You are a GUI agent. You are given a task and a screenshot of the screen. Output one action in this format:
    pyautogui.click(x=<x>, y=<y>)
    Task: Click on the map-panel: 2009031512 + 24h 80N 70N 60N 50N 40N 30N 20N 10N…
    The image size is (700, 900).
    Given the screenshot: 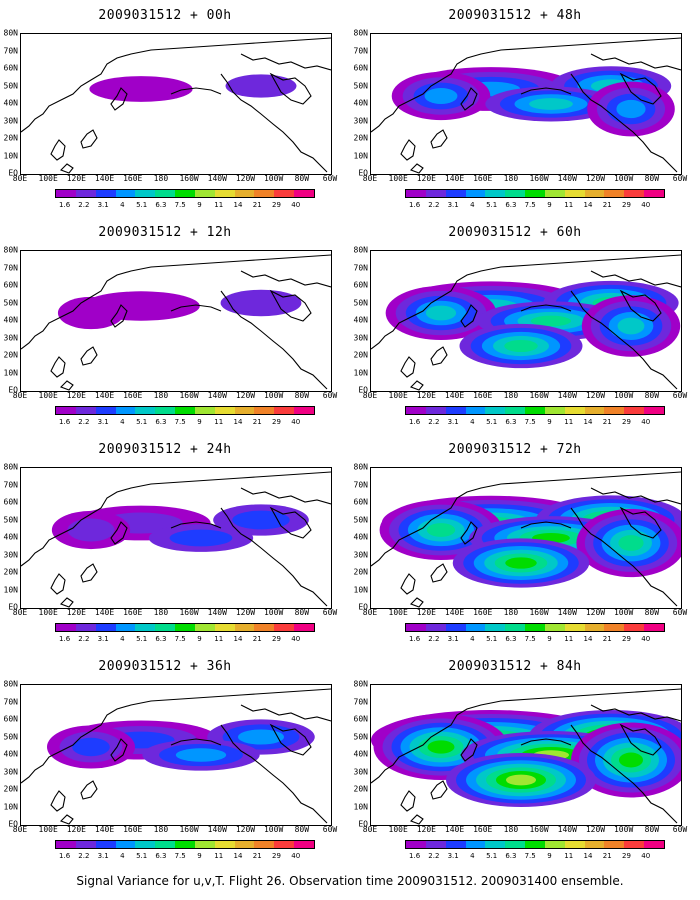 What is the action you would take?
    pyautogui.click(x=169, y=549)
    